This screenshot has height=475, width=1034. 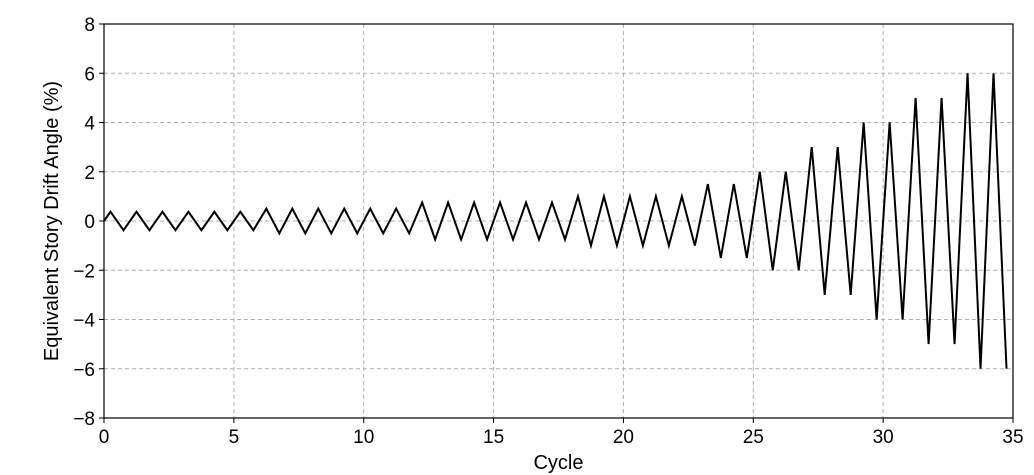 What do you see at coordinates (52, 221) in the screenshot?
I see `y-axis-label: Equivalent Story Drift Angle (%)` at bounding box center [52, 221].